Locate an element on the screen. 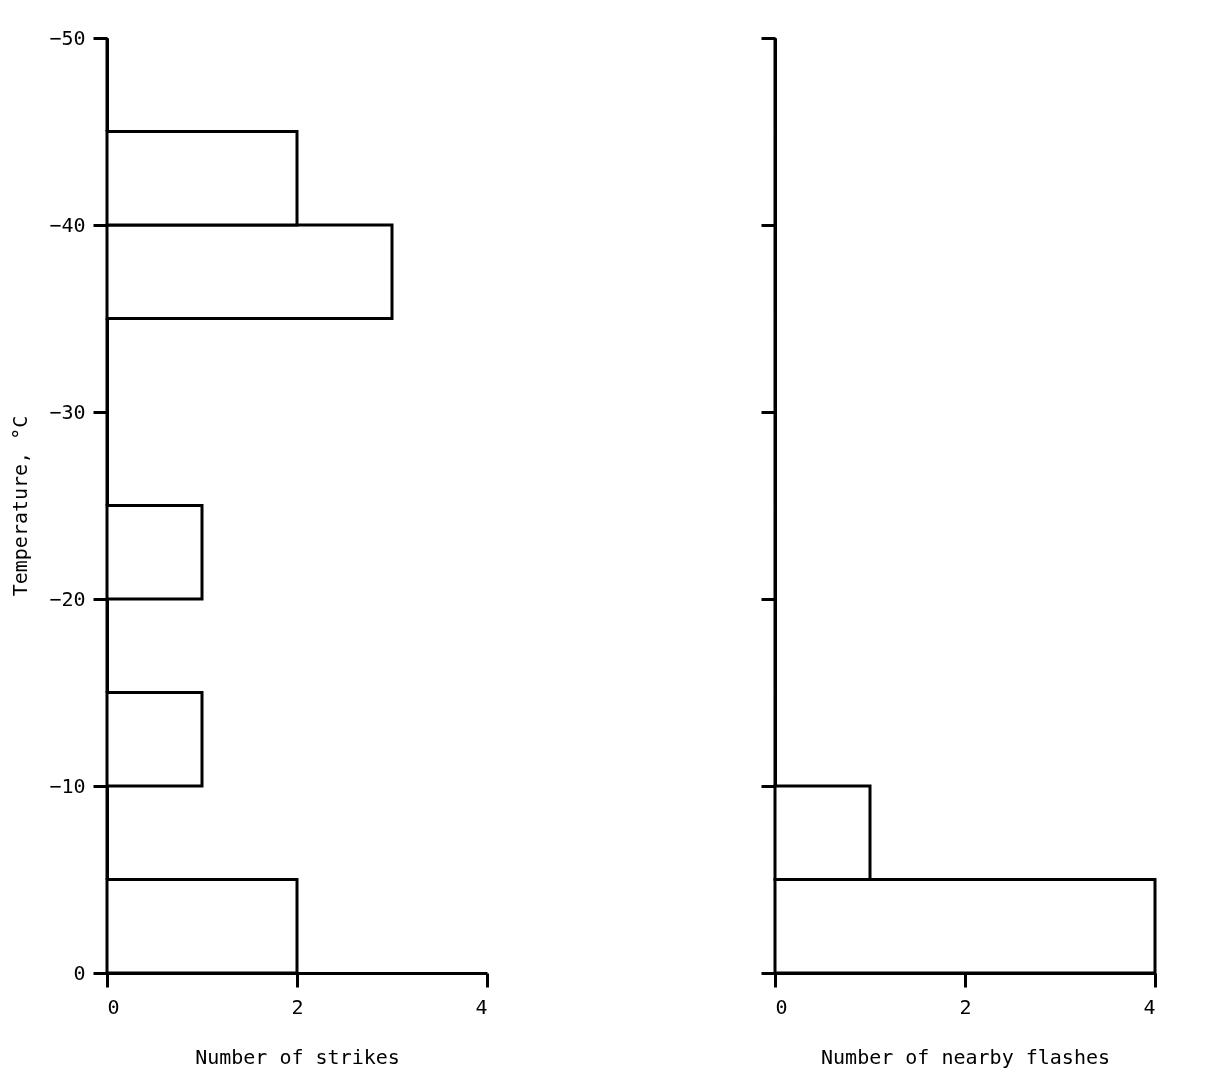 Image resolution: width=1206 pixels, height=1071 pixels. y-tick-label: −50 is located at coordinates (67, 37).